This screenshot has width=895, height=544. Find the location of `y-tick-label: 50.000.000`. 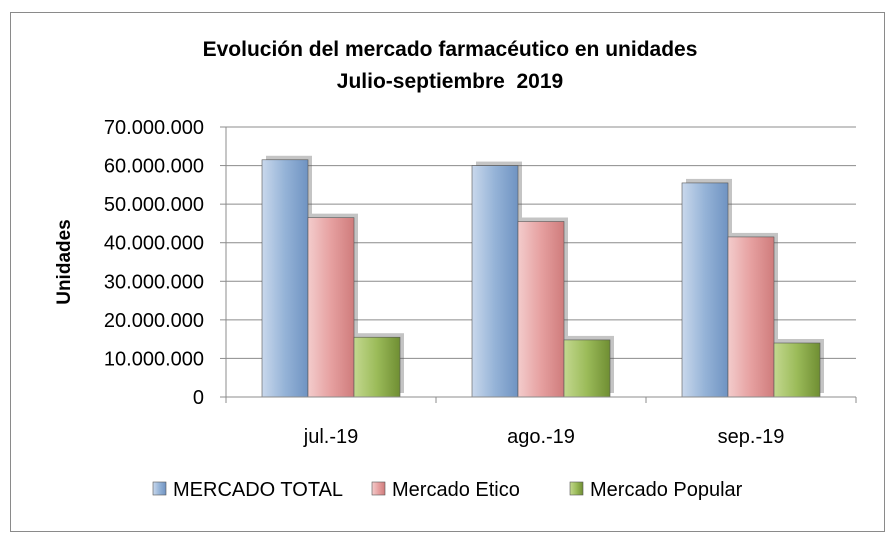

y-tick-label: 50.000.000 is located at coordinates (154, 205).